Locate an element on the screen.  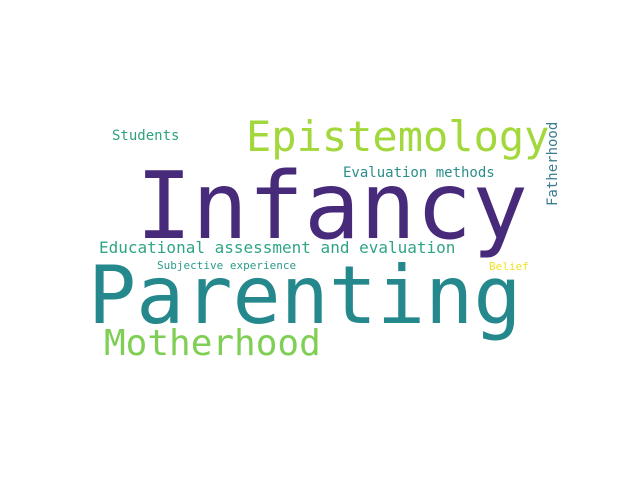
word-motherhood: Motherhood is located at coordinates (212, 343).